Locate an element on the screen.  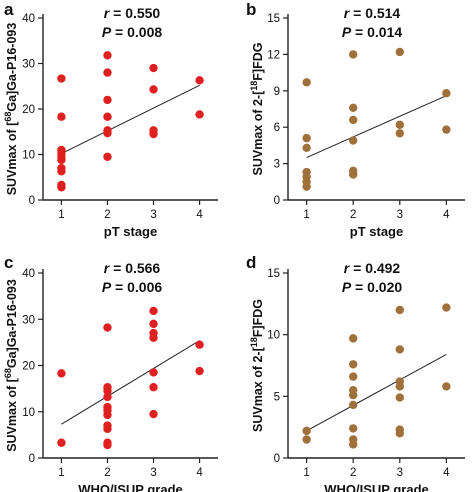
stat-r-value: 0.492 is located at coordinates (382, 268).